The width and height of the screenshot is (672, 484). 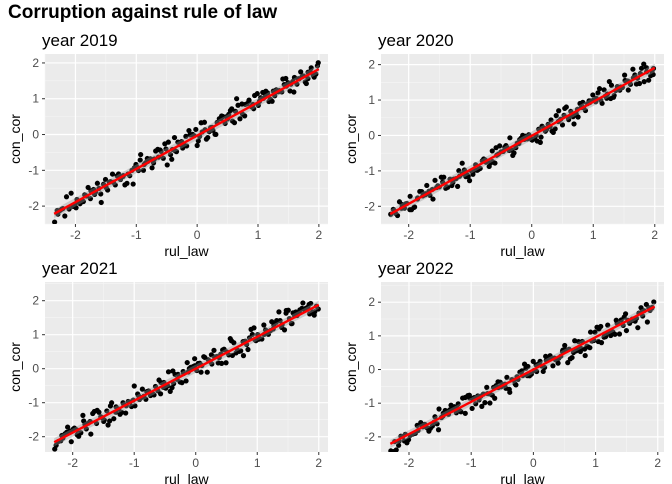 What do you see at coordinates (416, 268) in the screenshot?
I see `panel-title: year 2022` at bounding box center [416, 268].